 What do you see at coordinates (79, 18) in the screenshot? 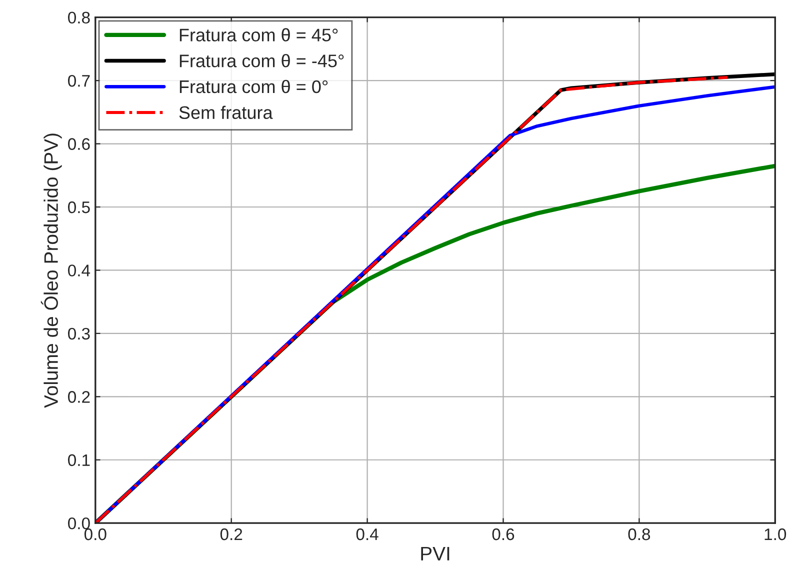
I see `y-tick-label: 0.8` at bounding box center [79, 18].